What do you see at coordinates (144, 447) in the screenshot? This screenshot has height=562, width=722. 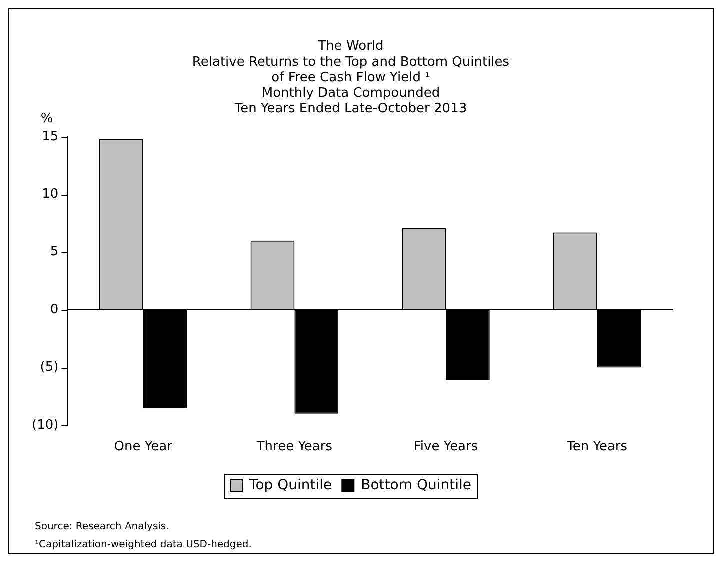 I see `x-tick-label: One Year` at bounding box center [144, 447].